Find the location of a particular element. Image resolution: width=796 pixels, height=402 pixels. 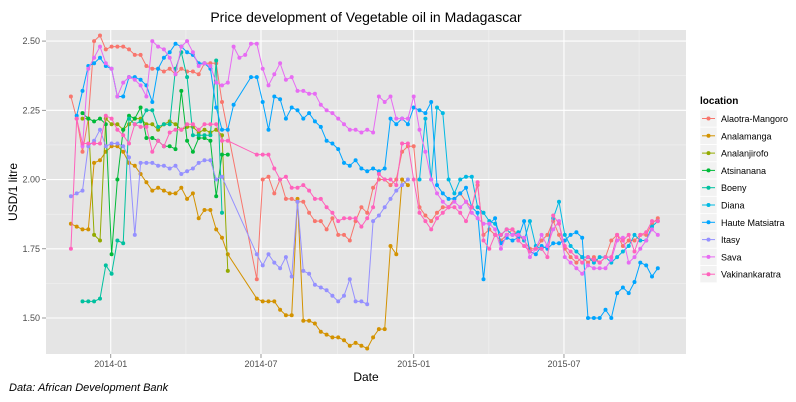

legend-item-boeny: Boeny is located at coordinates (723, 187).